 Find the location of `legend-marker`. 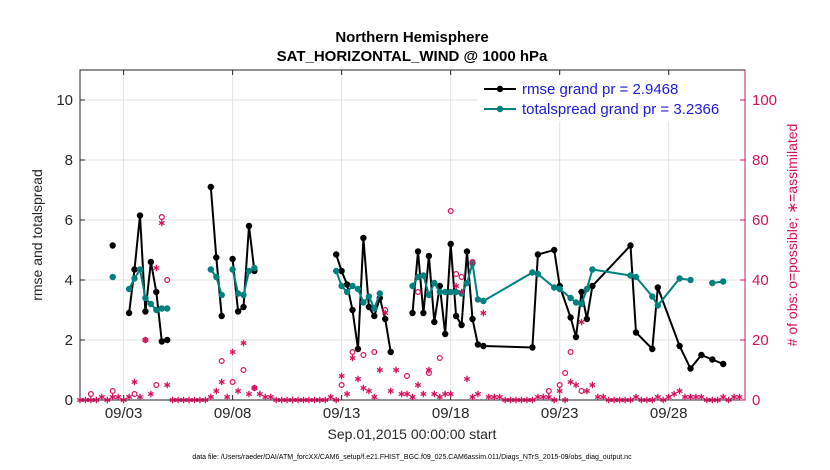

legend-marker is located at coordinates (500, 89).